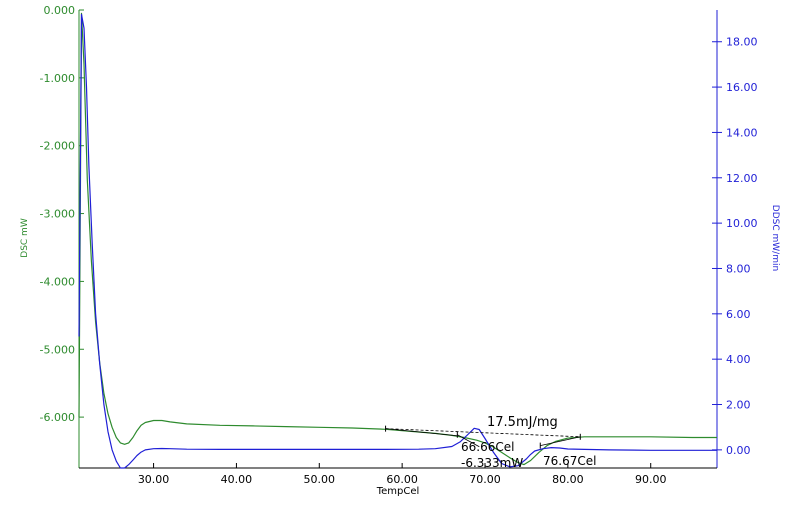 The height and width of the screenshot is (507, 800). Describe the element at coordinates (60, 10) in the screenshot. I see `y-left-tick-label: 0.000` at that location.